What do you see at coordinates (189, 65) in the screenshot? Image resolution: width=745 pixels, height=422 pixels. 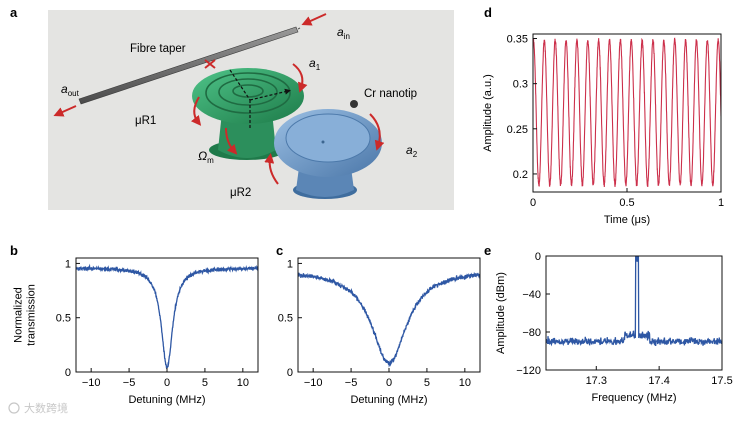 I see `fibre-taper` at bounding box center [189, 65].